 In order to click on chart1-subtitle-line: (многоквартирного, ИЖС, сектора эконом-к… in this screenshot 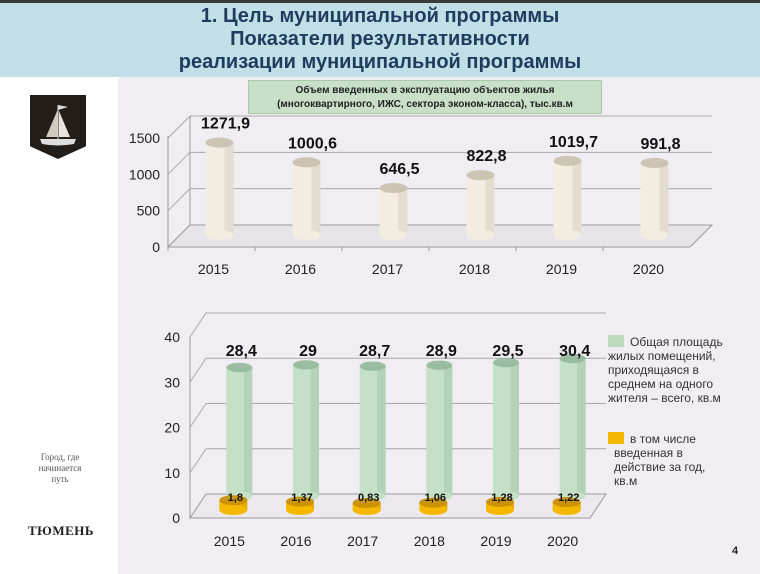, I will do `click(425, 104)`.